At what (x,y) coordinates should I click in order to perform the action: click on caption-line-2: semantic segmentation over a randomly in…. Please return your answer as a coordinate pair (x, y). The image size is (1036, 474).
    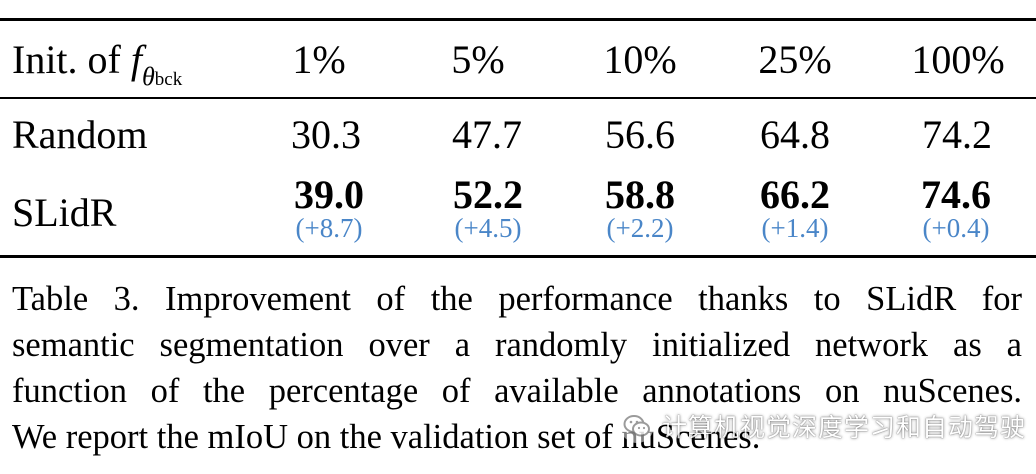
    Looking at the image, I should click on (517, 345).